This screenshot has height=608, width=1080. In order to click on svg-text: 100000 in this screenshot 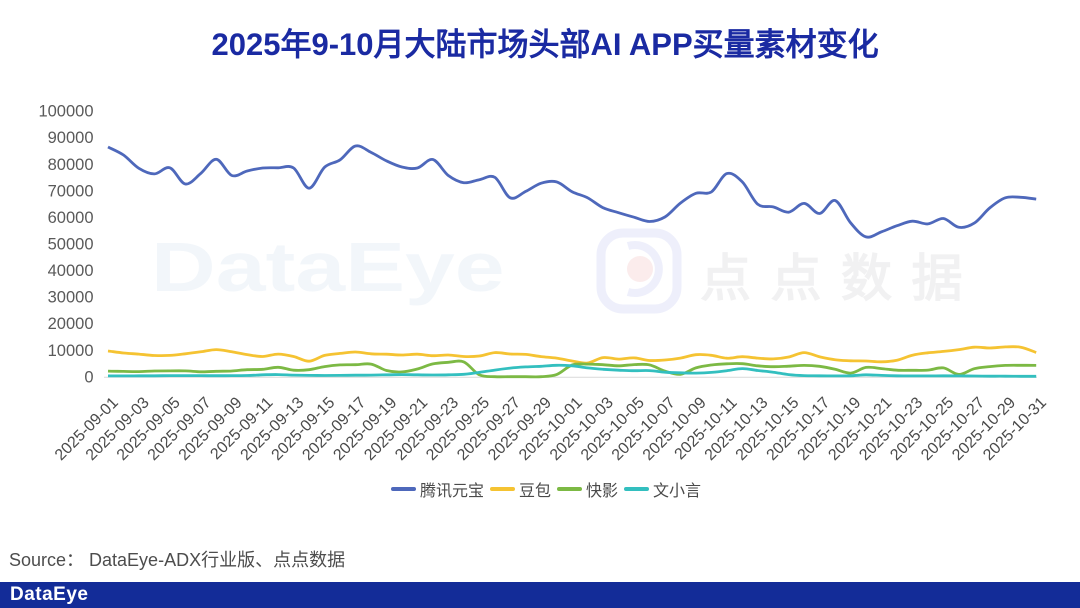, I will do `click(65, 112)`.